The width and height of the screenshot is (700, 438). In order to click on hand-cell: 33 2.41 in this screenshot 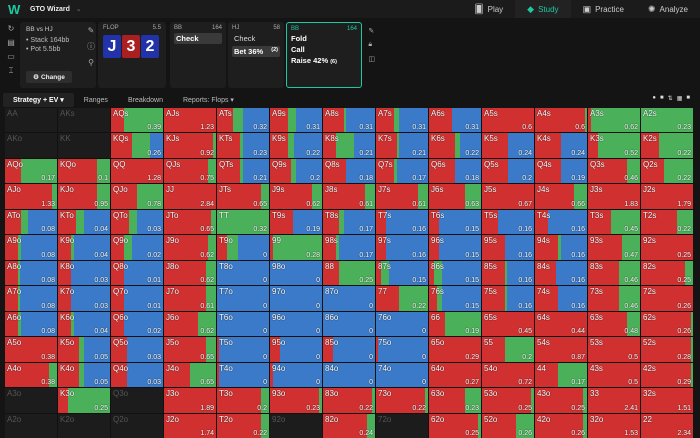, I will do `click(614, 400)`.